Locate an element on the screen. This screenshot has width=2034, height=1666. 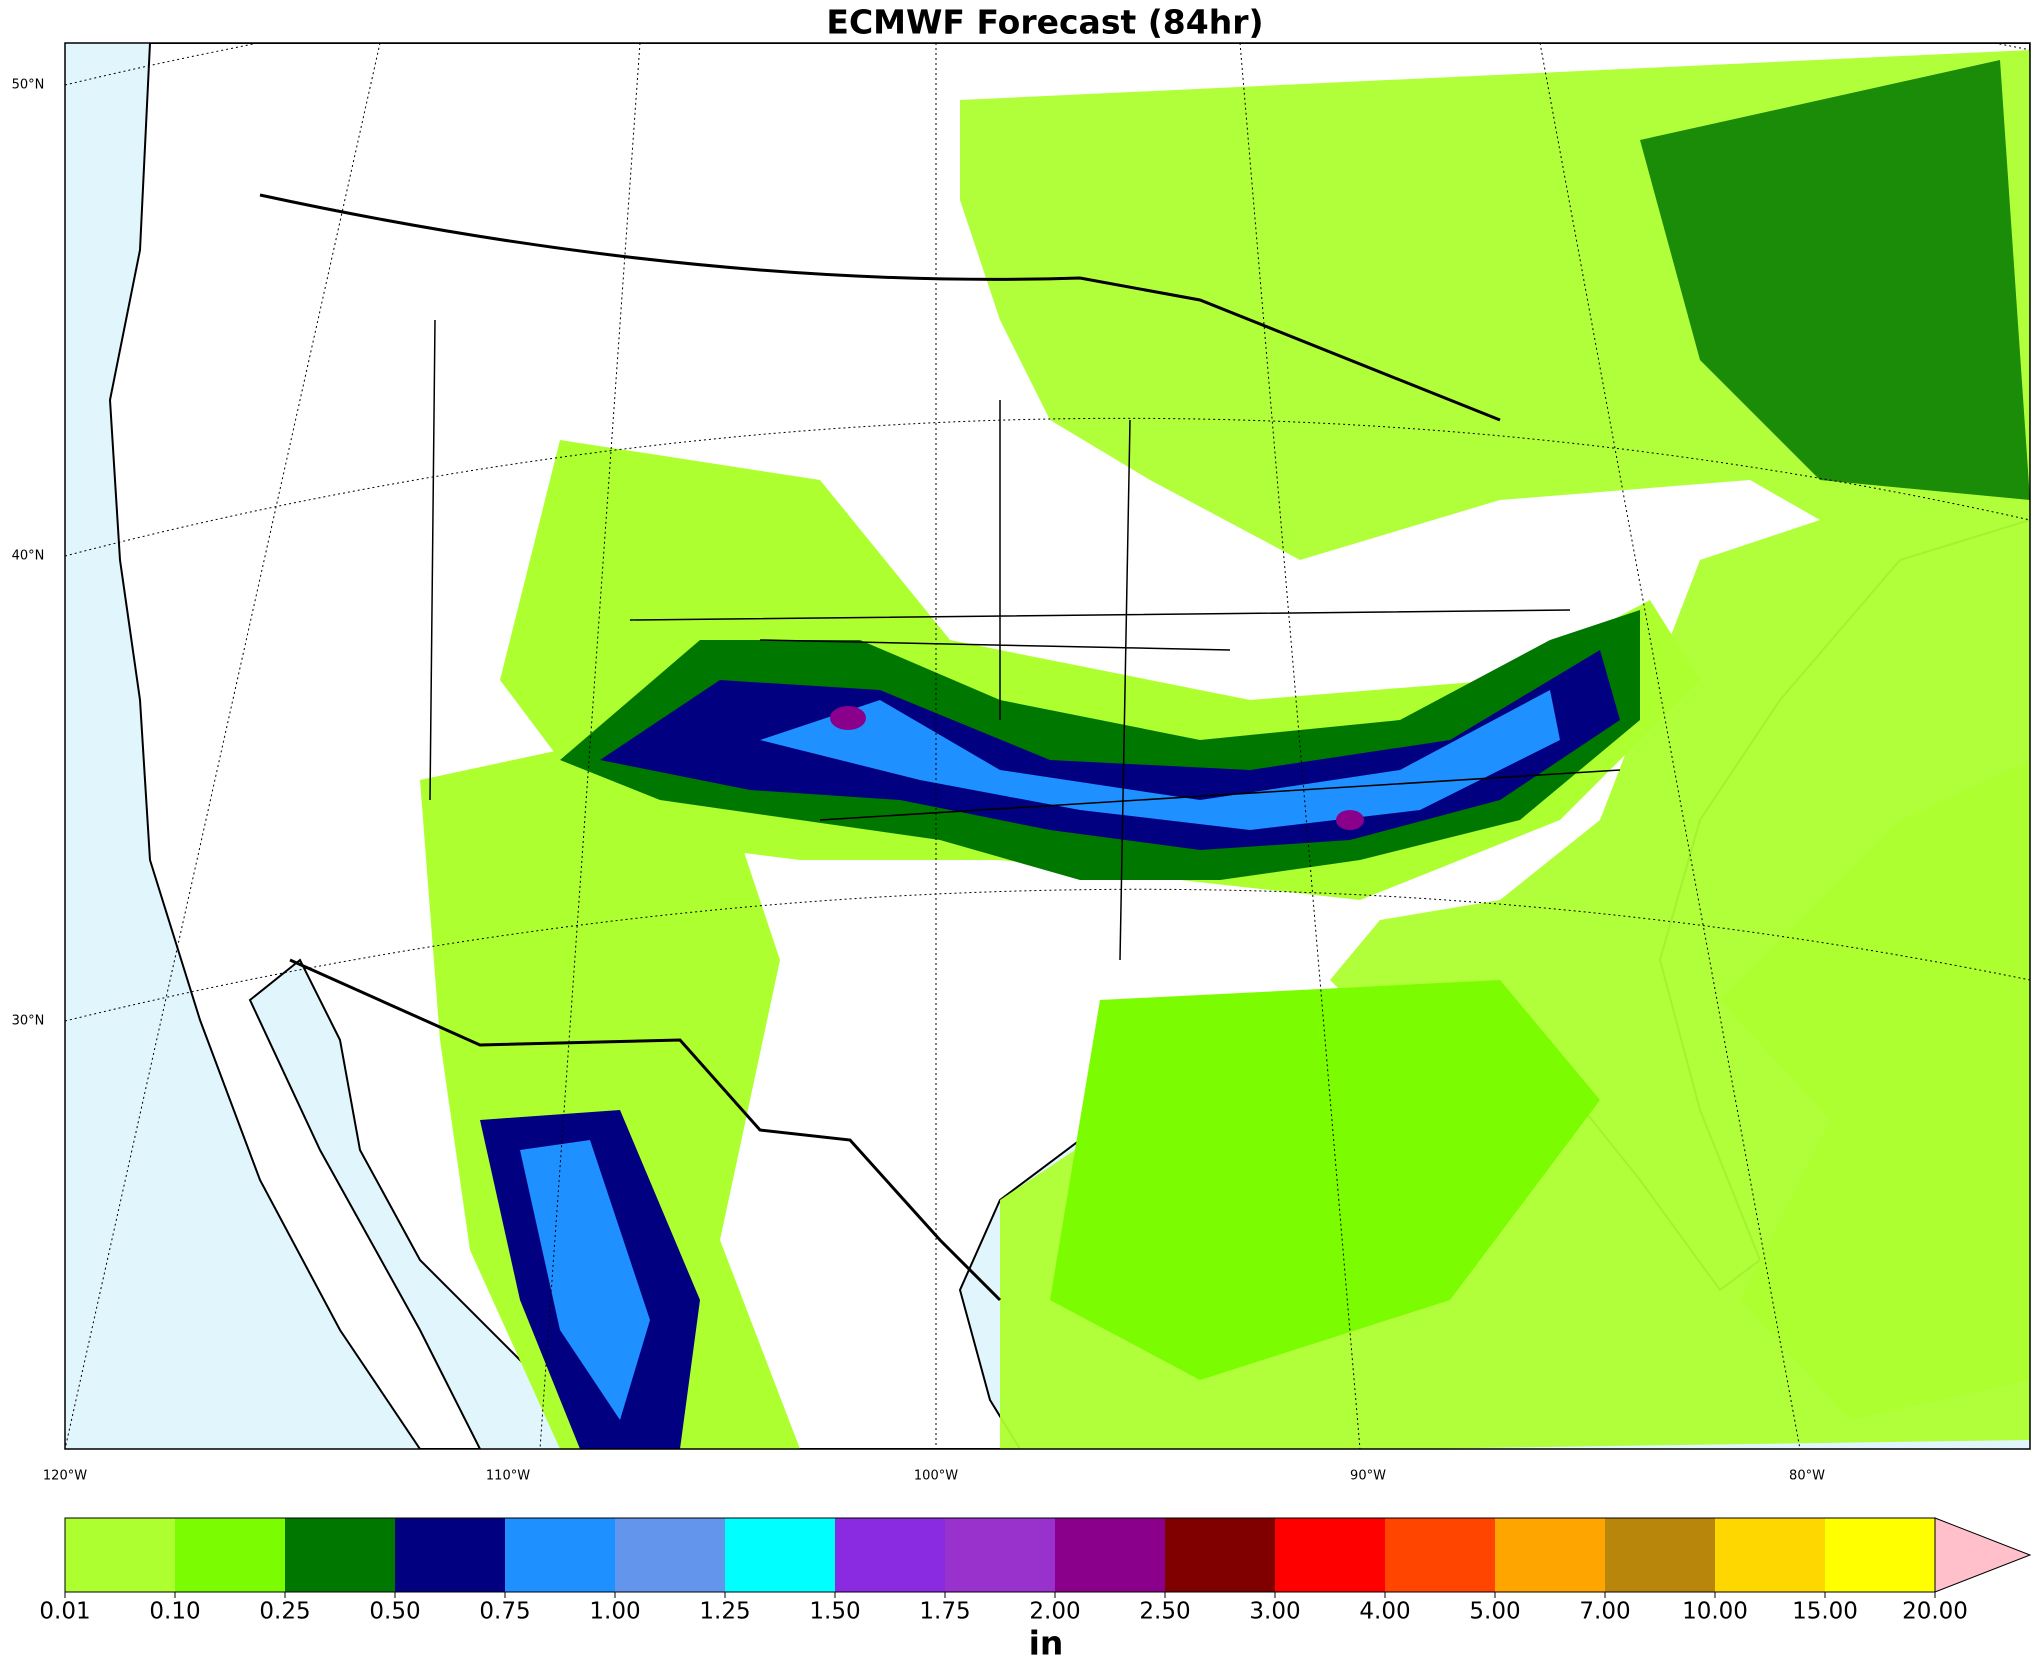
precip-heavy is located at coordinates (1835, 280).